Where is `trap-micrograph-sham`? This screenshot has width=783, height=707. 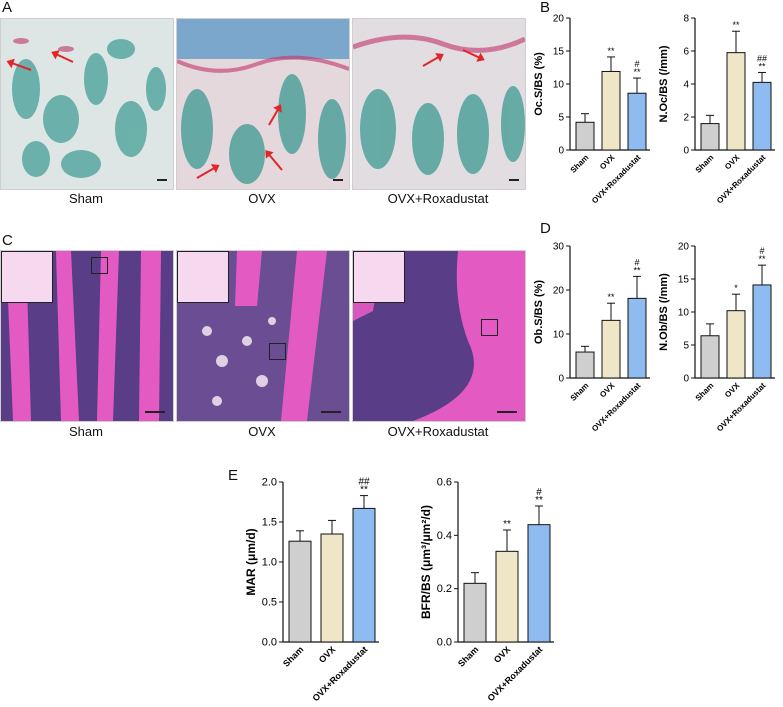 trap-micrograph-sham is located at coordinates (87, 104).